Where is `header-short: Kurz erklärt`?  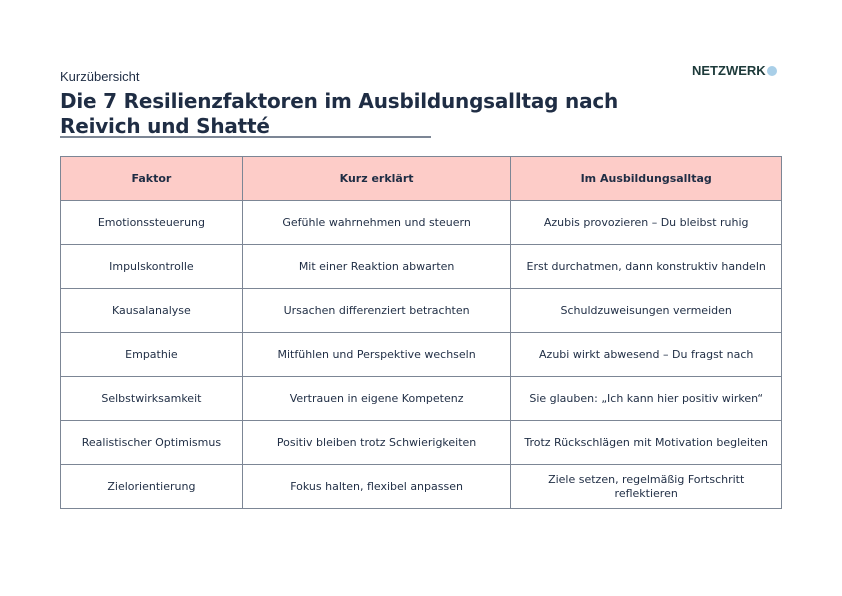 header-short: Kurz erklärt is located at coordinates (376, 178).